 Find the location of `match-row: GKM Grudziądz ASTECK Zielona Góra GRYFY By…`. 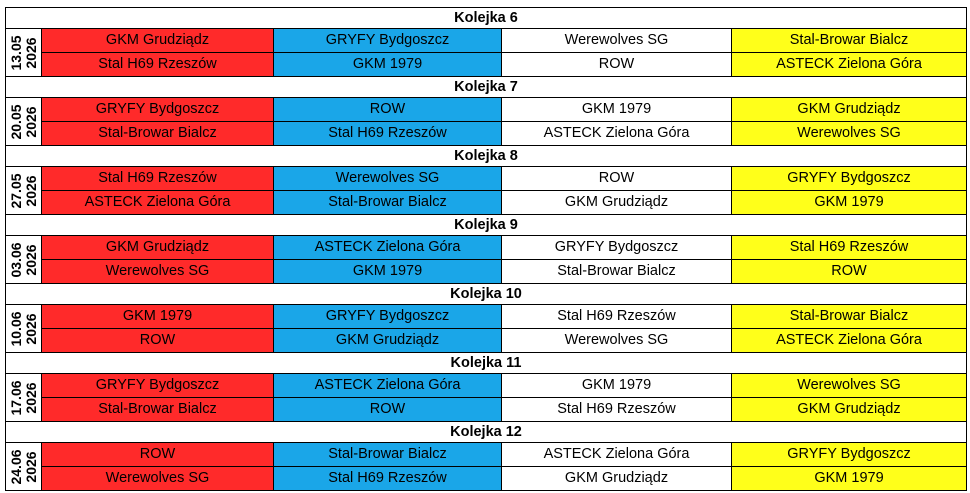

match-row: GKM Grudziądz ASTECK Zielona Góra GRYFY By… is located at coordinates (504, 247).